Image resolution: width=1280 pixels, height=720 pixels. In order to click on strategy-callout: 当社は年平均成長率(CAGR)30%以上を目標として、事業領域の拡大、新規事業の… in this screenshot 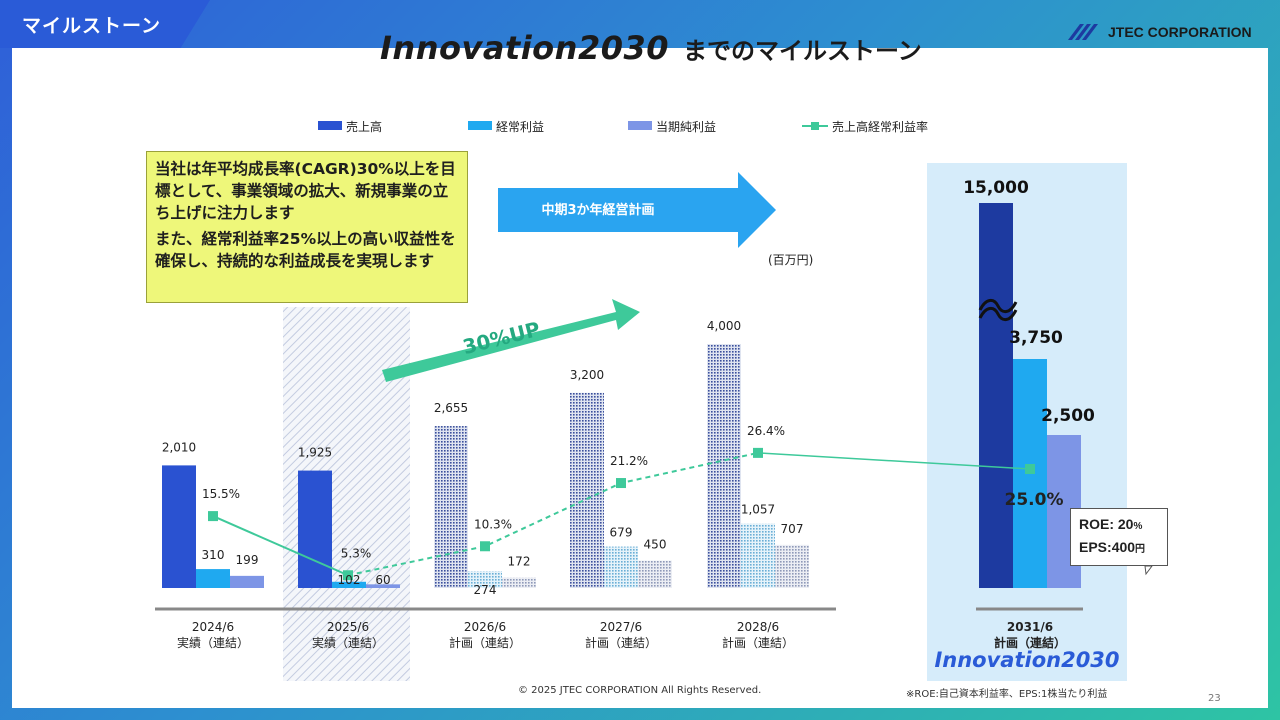, I will do `click(307, 227)`.